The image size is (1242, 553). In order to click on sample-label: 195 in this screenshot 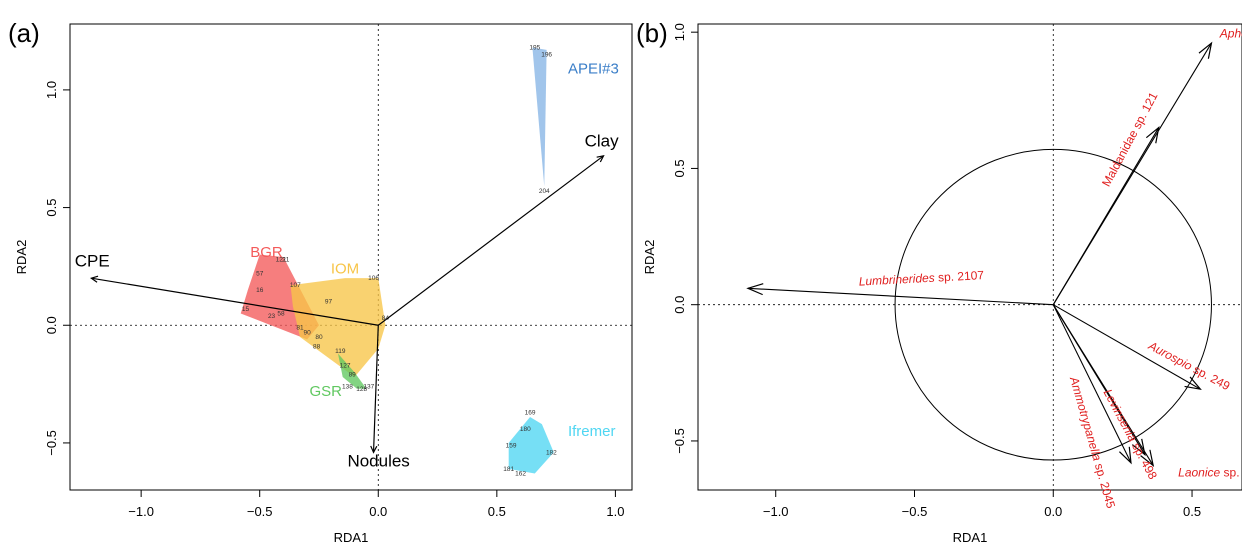, I will do `click(534, 48)`.